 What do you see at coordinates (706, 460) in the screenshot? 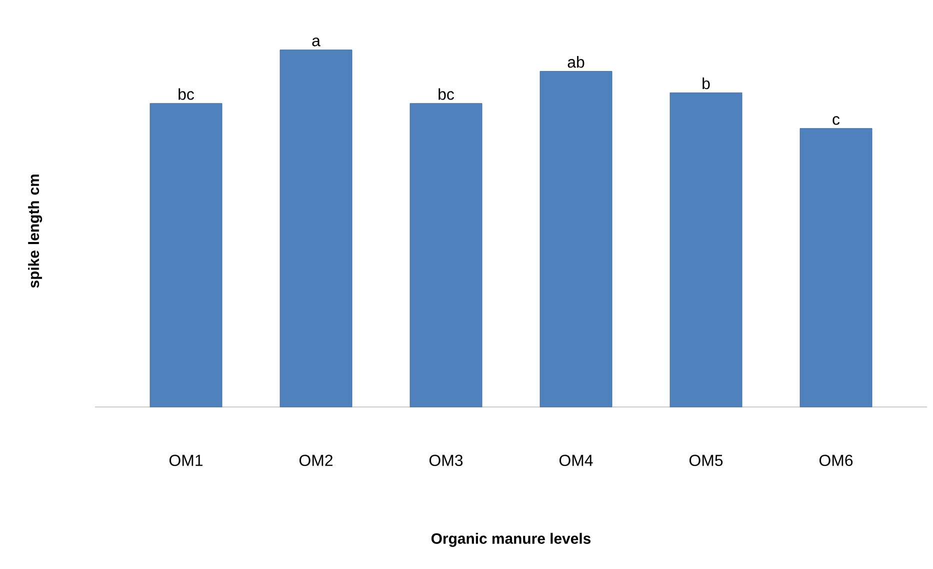
I see `x-tick-label: OM5` at bounding box center [706, 460].